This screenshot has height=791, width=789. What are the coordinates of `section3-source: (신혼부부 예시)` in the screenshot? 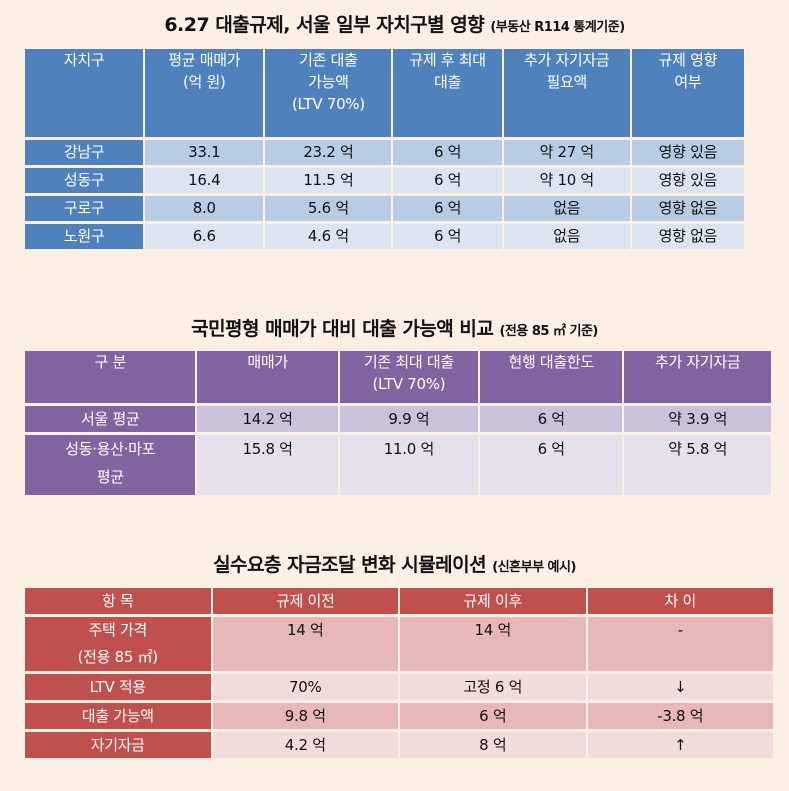 It's located at (534, 567).